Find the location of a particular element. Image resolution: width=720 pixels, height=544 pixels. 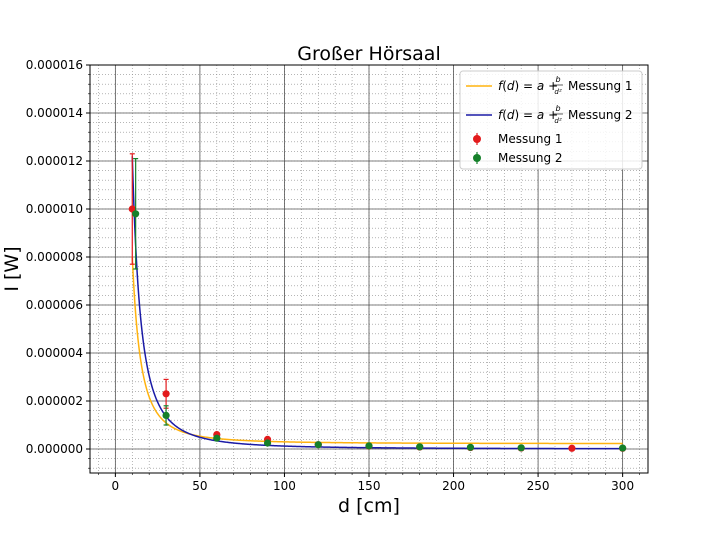

y-tick-label: 0.000000 is located at coordinates (54, 449).